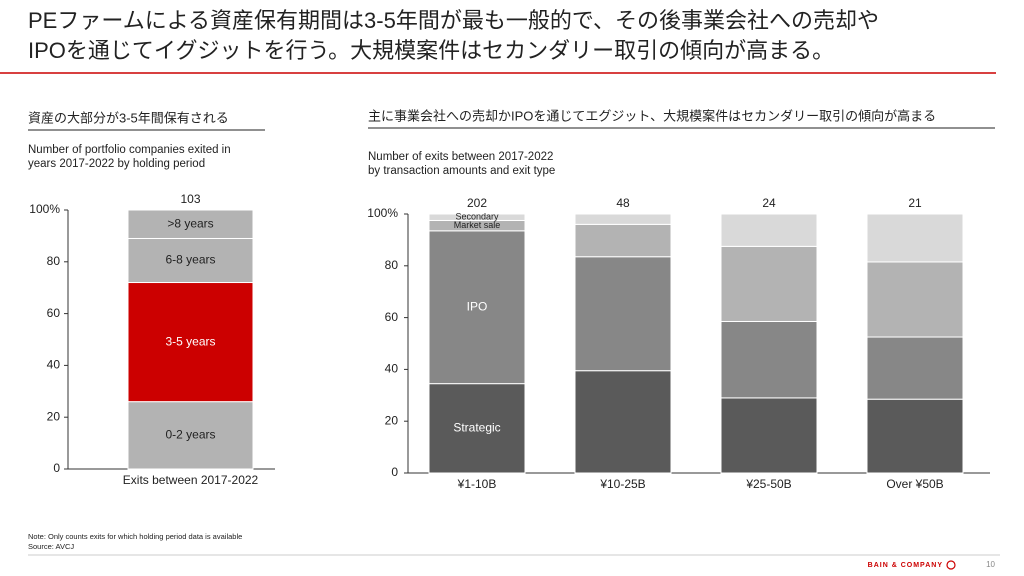 Image resolution: width=1024 pixels, height=576 pixels. What do you see at coordinates (477, 484) in the screenshot?
I see `x-tick-label: ¥1-10B` at bounding box center [477, 484].